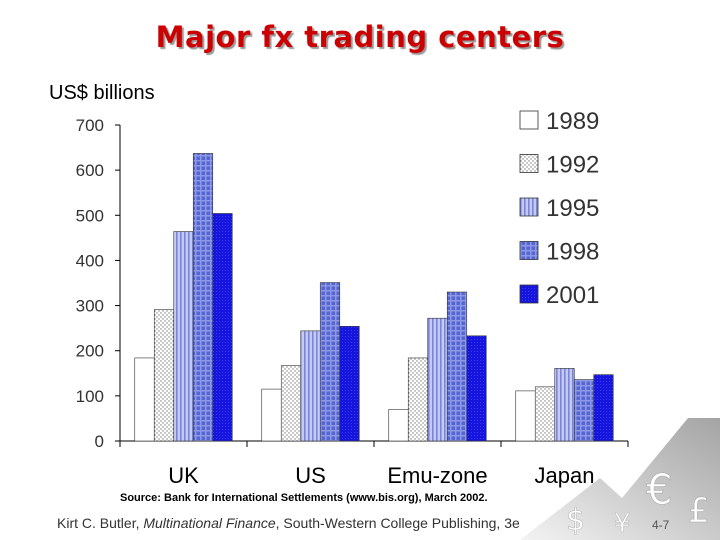 The image size is (720, 540). I want to click on legend-swatch-2001, so click(529, 294).